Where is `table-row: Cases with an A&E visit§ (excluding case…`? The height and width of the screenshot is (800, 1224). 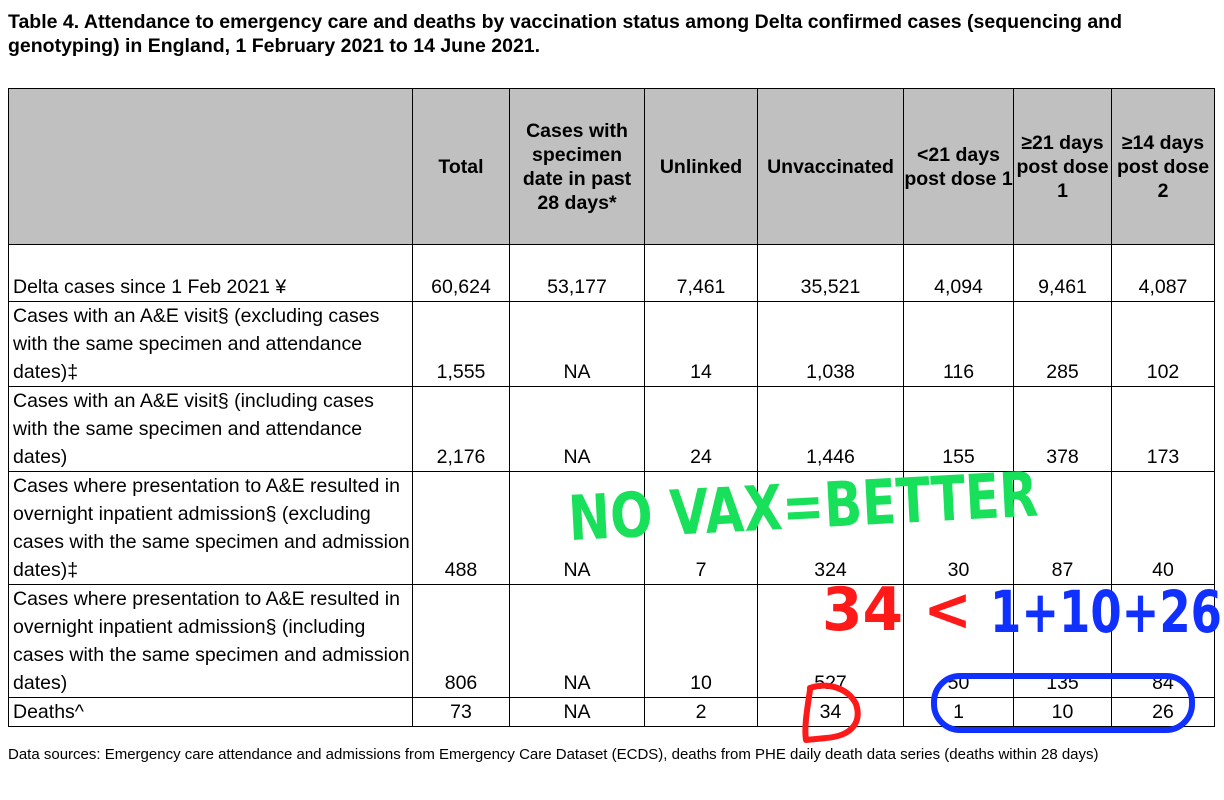 table-row: Cases with an A&E visit§ (excluding case… is located at coordinates (611, 344).